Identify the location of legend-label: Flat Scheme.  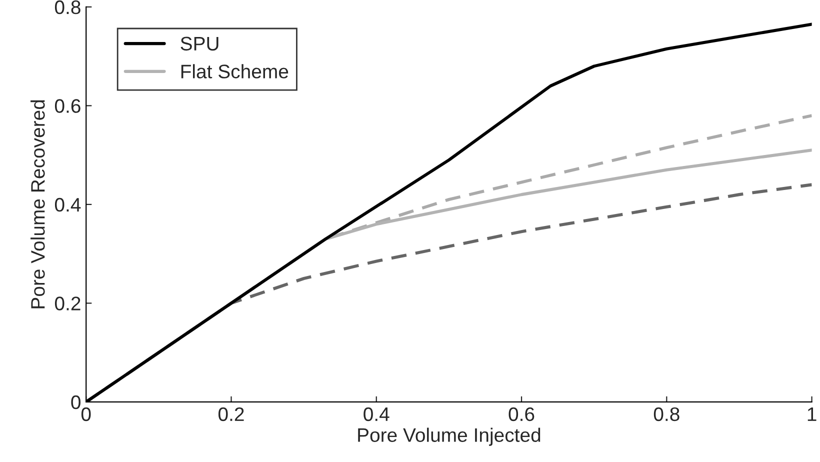
(234, 71).